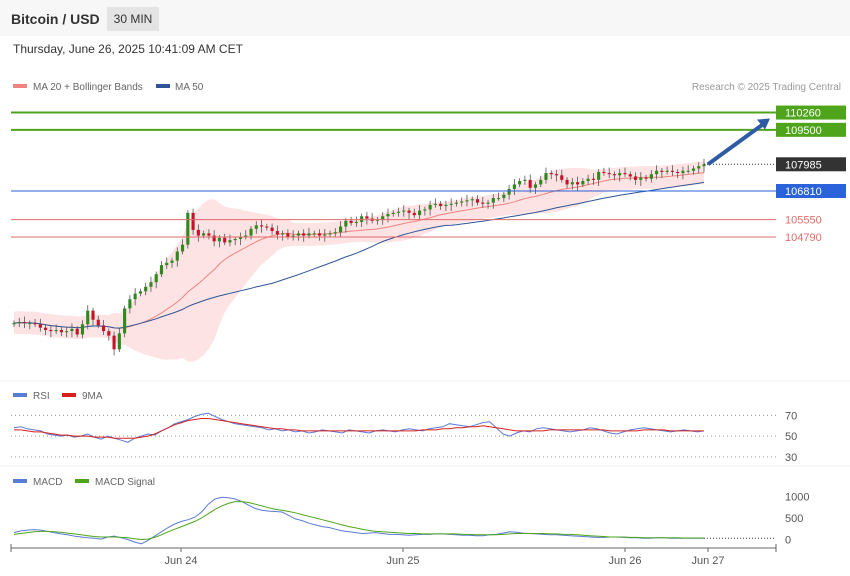 Image resolution: width=850 pixels, height=576 pixels. I want to click on rsi-ma-line, so click(359, 428).